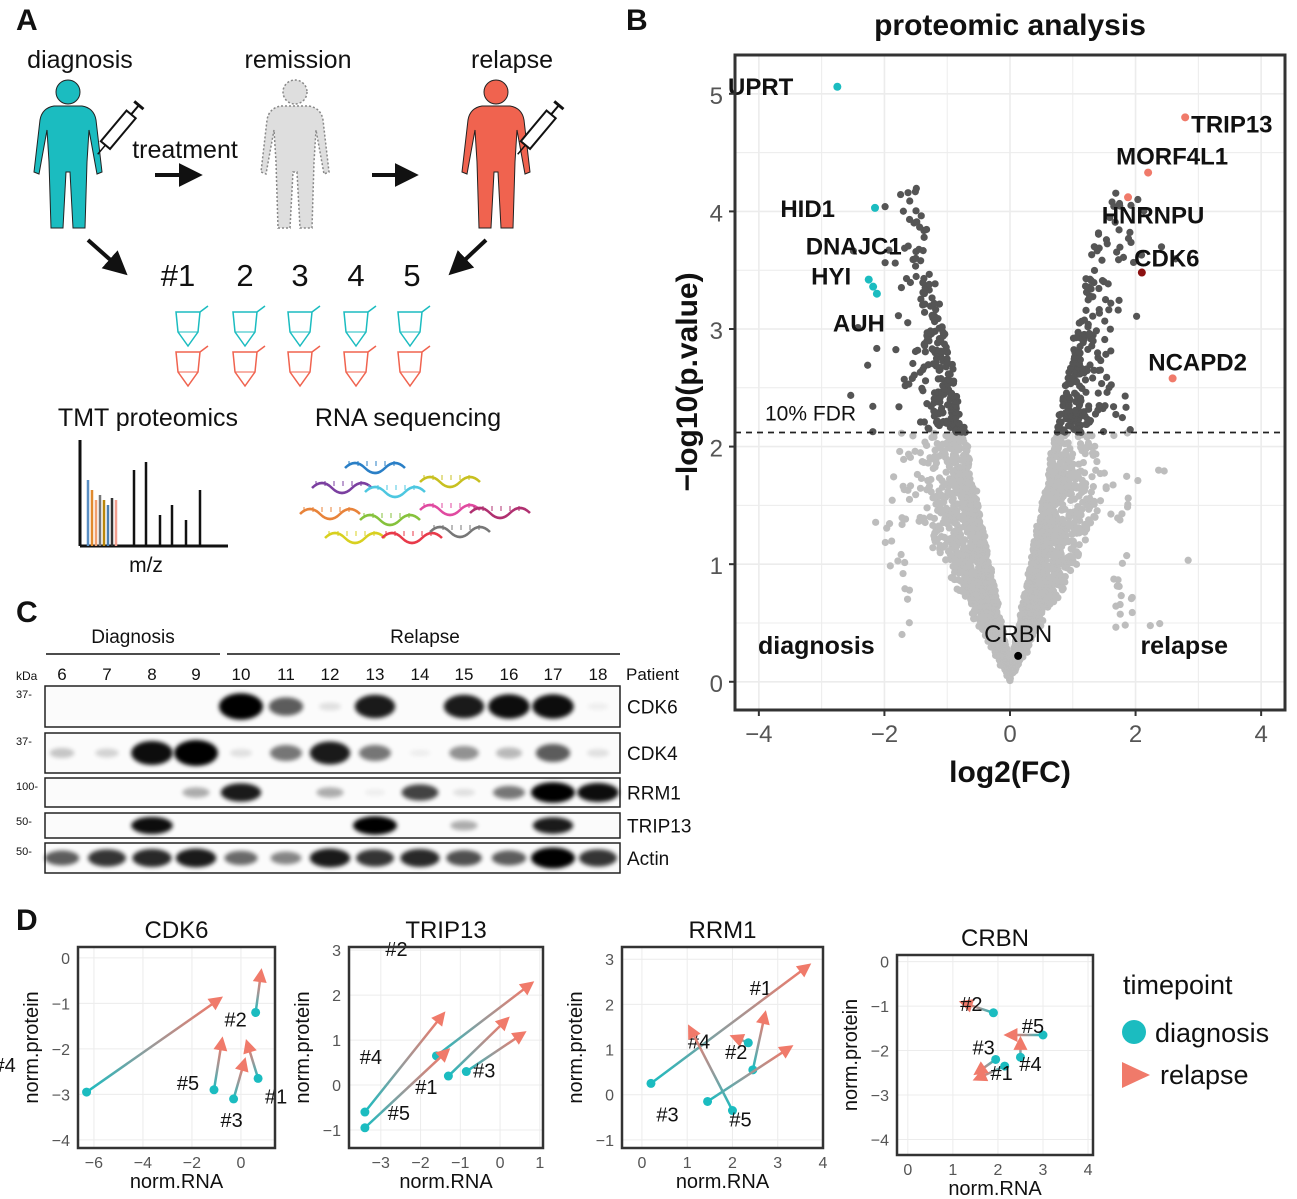 Image resolution: width=1297 pixels, height=1199 pixels. Describe the element at coordinates (1166, 259) in the screenshot. I see `gene-label-cdk6: CDK6` at that location.